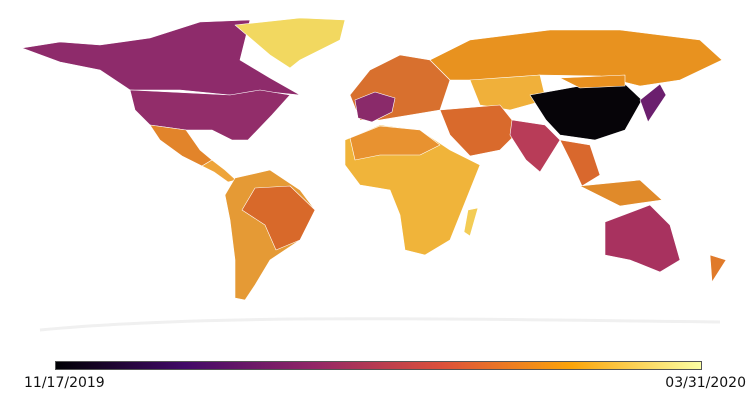 The image size is (754, 402). What do you see at coordinates (592, 81) in the screenshot?
I see `region-mongolia` at bounding box center [592, 81].